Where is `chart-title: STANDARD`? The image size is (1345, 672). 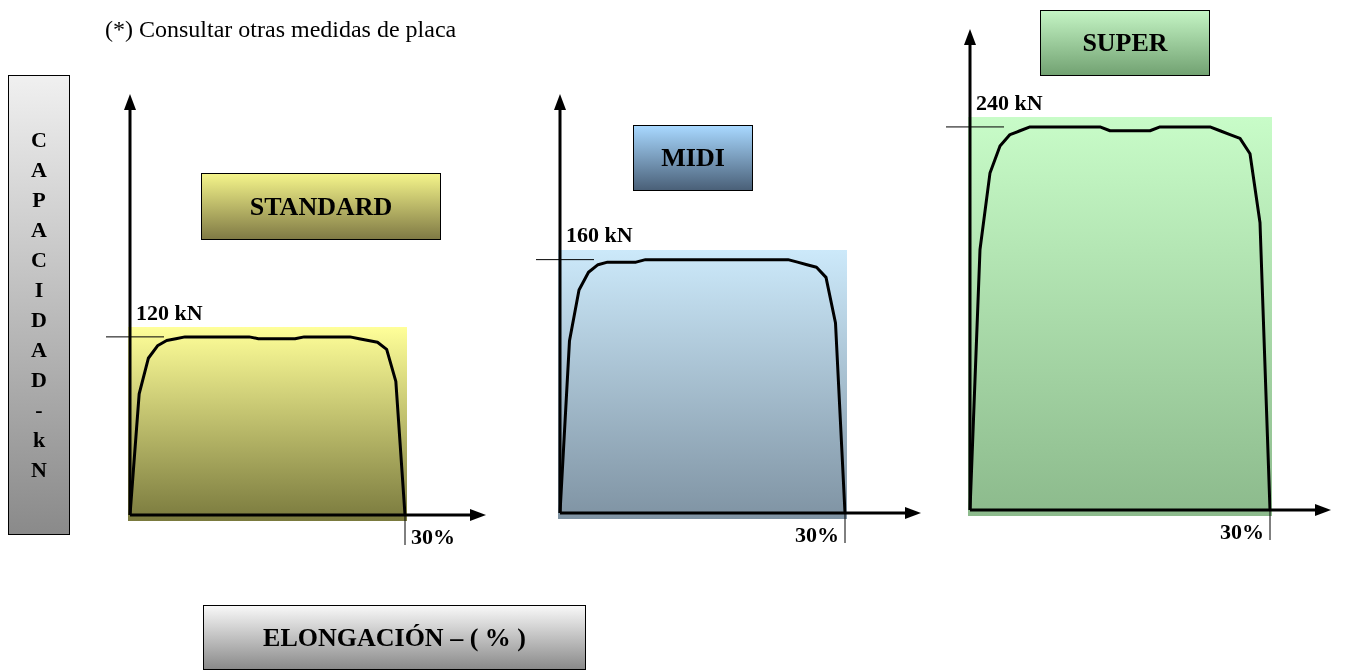 chart-title: STANDARD is located at coordinates (321, 206).